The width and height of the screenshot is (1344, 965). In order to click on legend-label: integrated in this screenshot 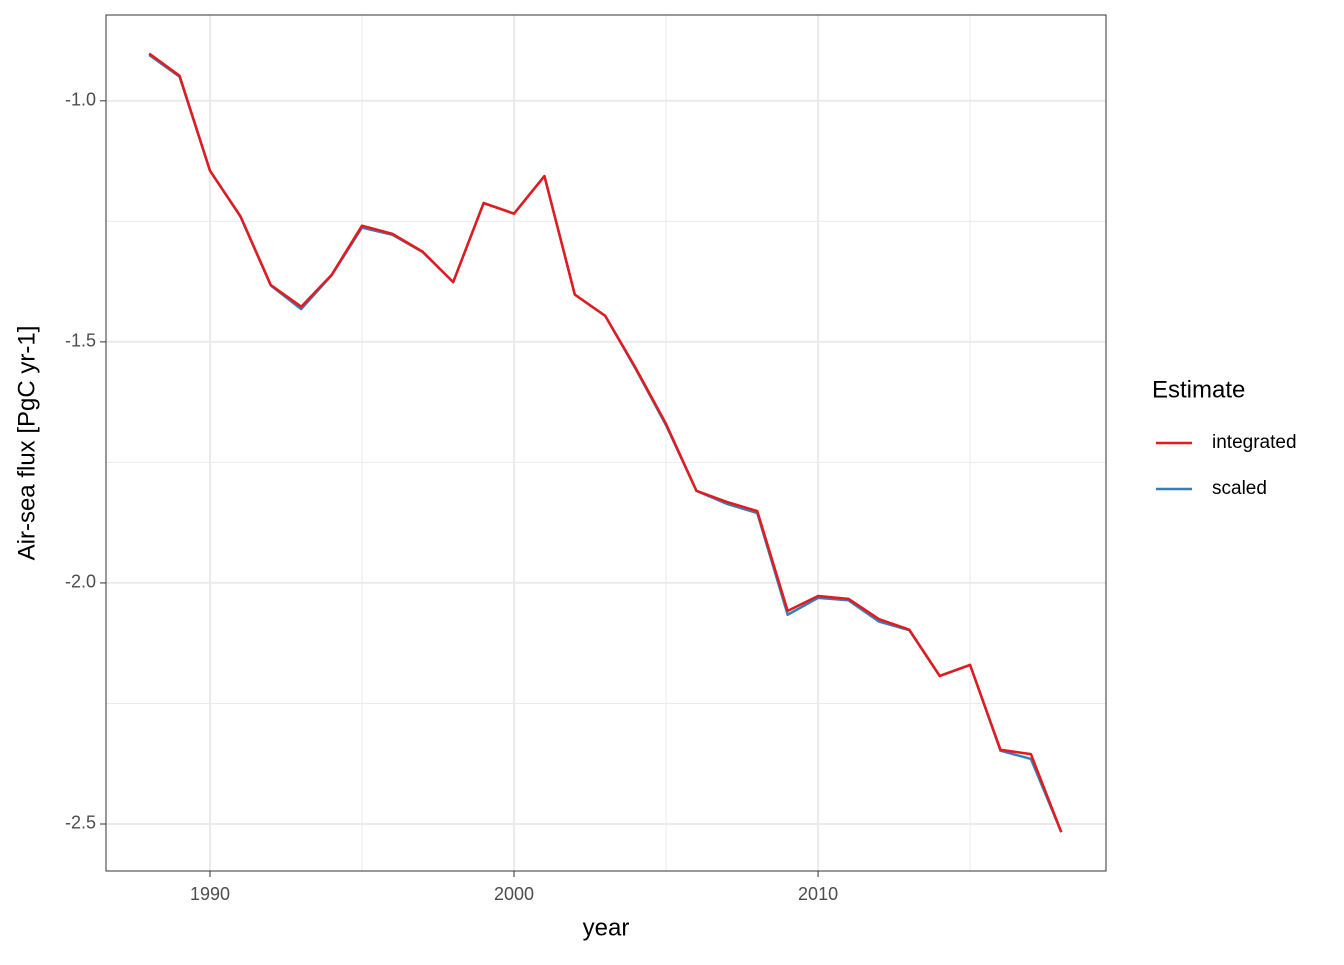, I will do `click(1254, 442)`.